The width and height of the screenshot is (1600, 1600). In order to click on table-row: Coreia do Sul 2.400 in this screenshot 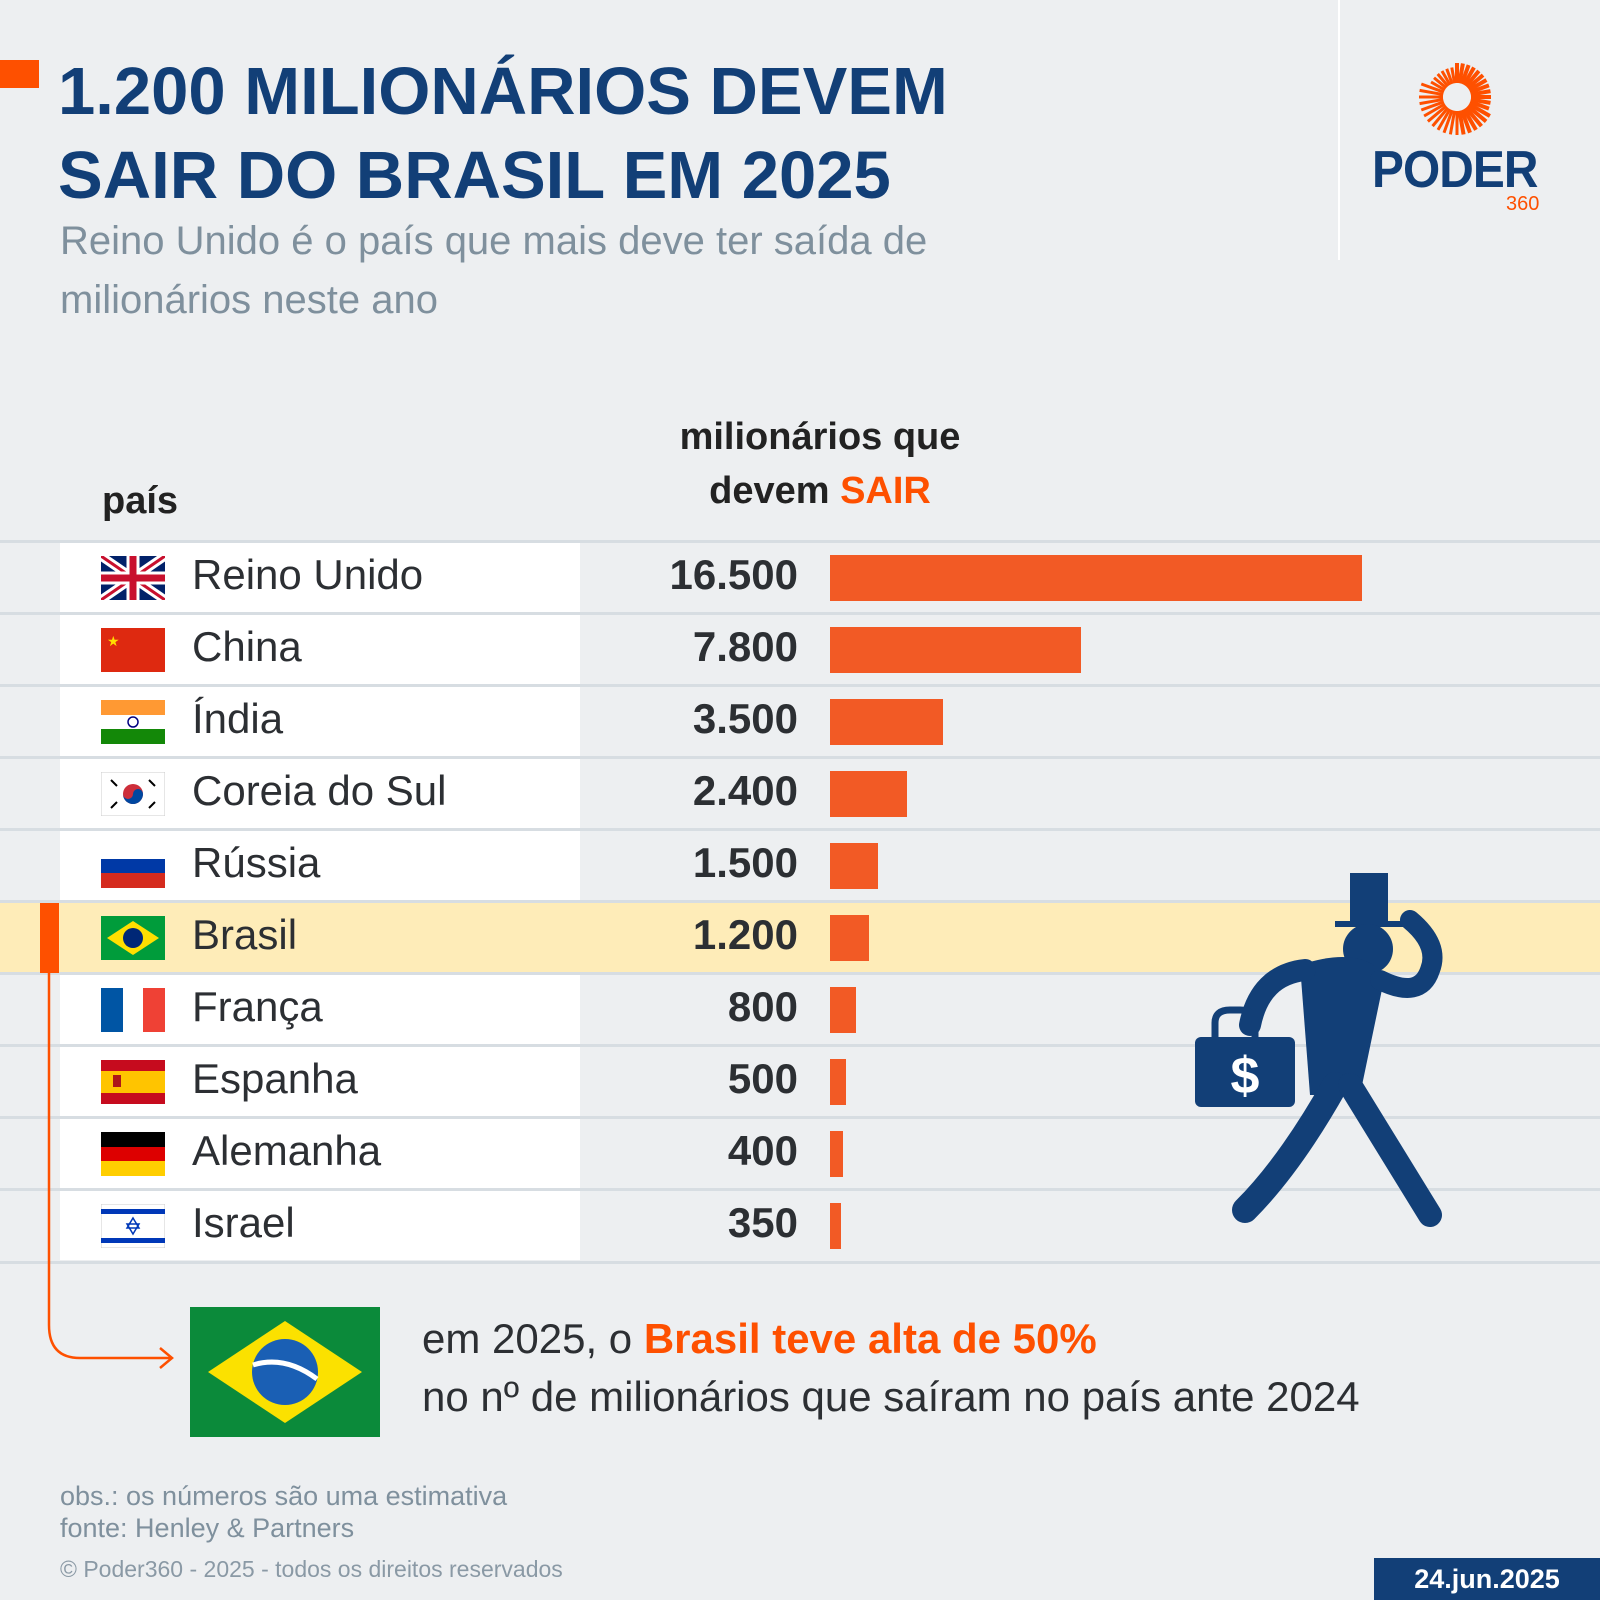, I will do `click(800, 792)`.